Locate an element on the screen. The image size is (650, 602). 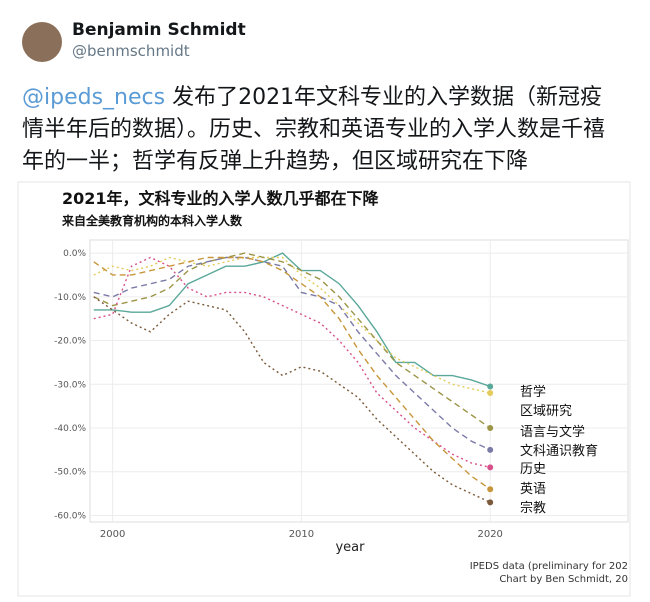
avatar is located at coordinates (42, 42).